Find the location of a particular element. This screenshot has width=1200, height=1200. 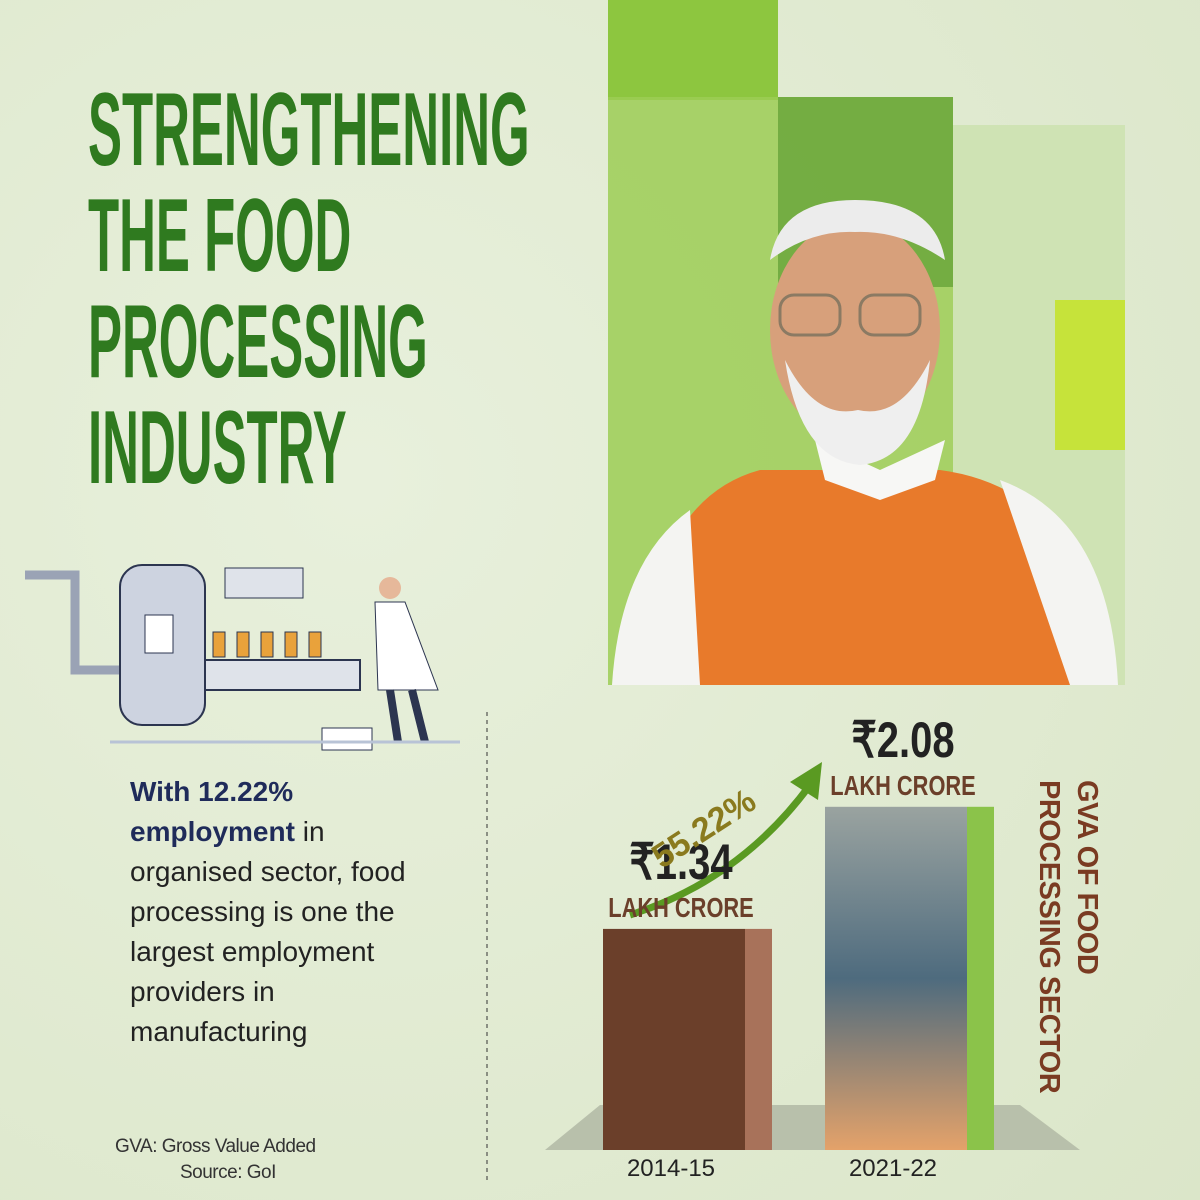

hair is located at coordinates (857, 230).